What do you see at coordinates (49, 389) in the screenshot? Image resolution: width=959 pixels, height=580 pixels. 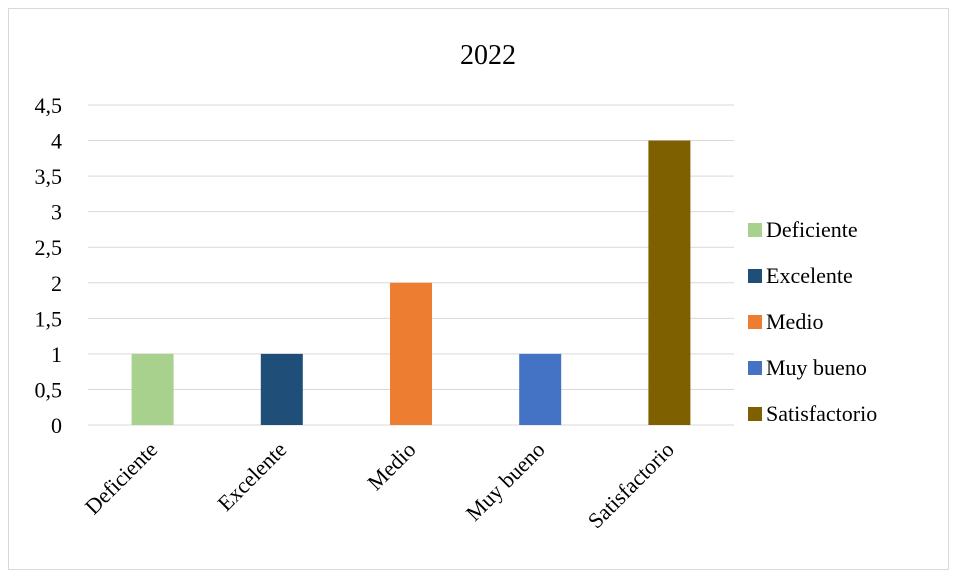 I see `y-tick-label: 0,5` at bounding box center [49, 389].